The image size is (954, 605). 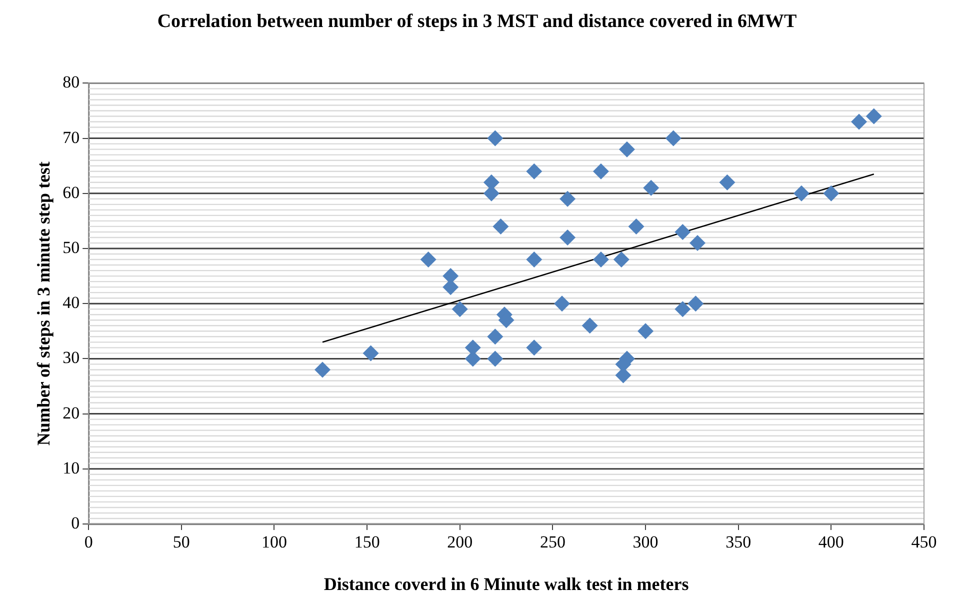 What do you see at coordinates (71, 137) in the screenshot?
I see `y-tick-label: 70` at bounding box center [71, 137].